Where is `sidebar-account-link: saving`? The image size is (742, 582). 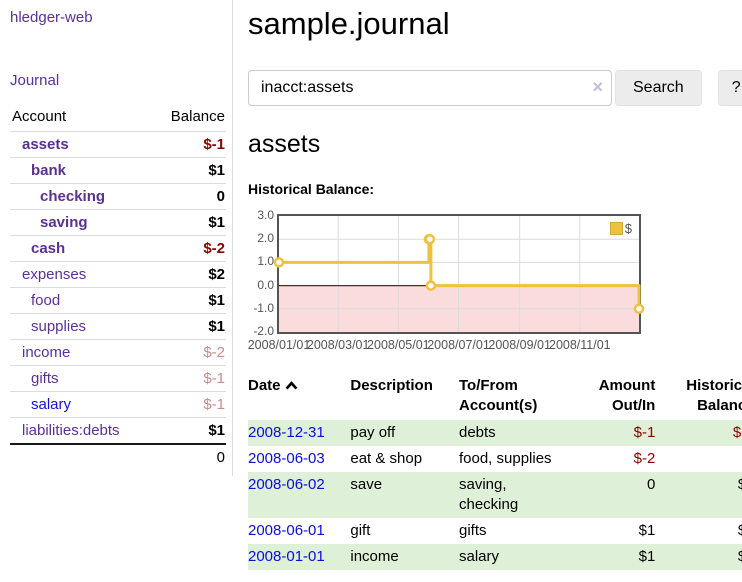 sidebar-account-link: saving is located at coordinates (64, 222).